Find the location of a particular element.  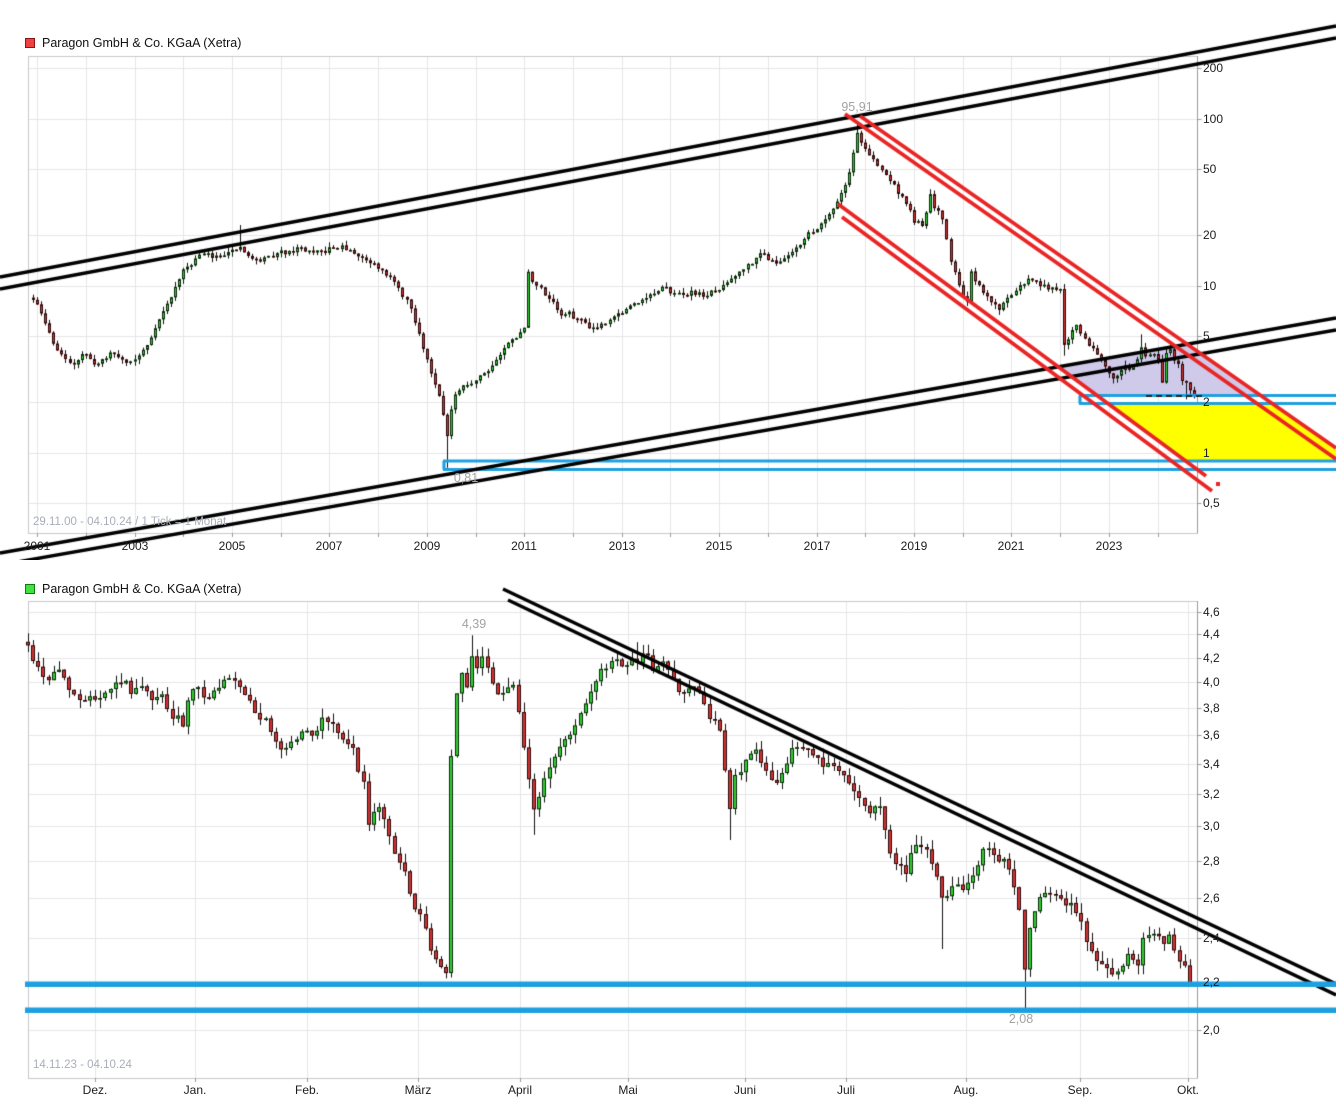

monthly-chart-title: Paragon GmbH & Co. KGaA (Xetra) is located at coordinates (142, 43).